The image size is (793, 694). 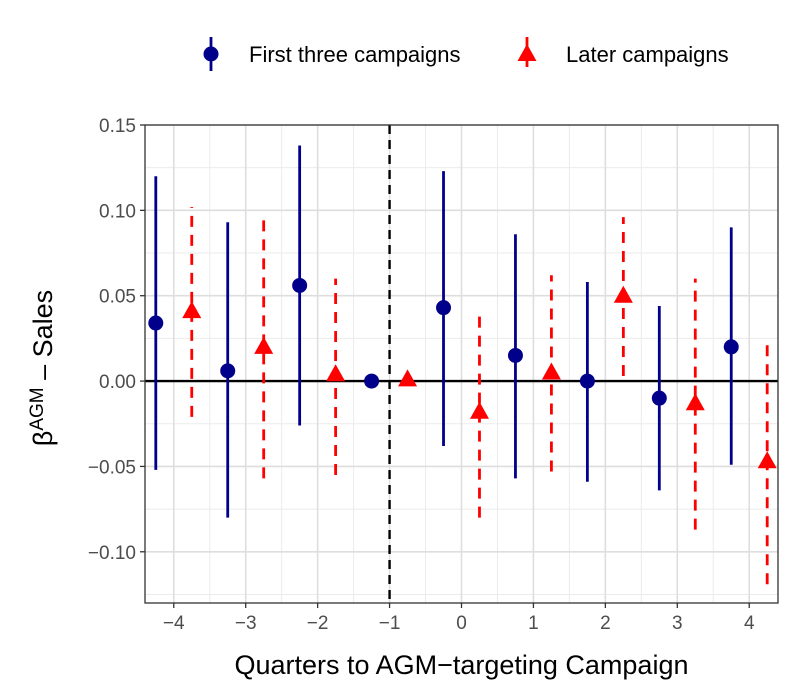 What do you see at coordinates (117, 211) in the screenshot?
I see `y-tick-label: 0.10` at bounding box center [117, 211].